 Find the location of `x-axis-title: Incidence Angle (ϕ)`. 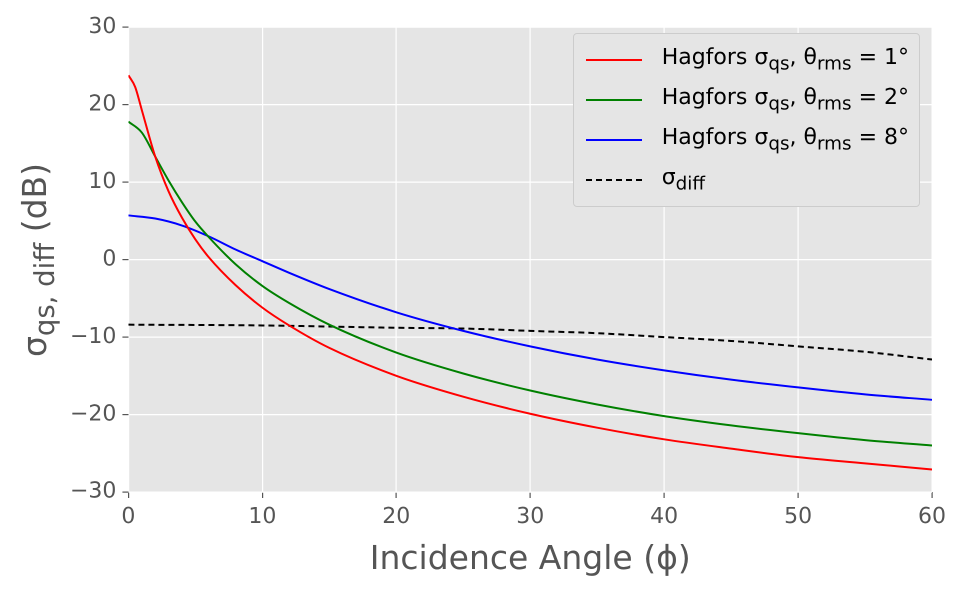

x-axis-title: Incidence Angle (ϕ) is located at coordinates (530, 557).